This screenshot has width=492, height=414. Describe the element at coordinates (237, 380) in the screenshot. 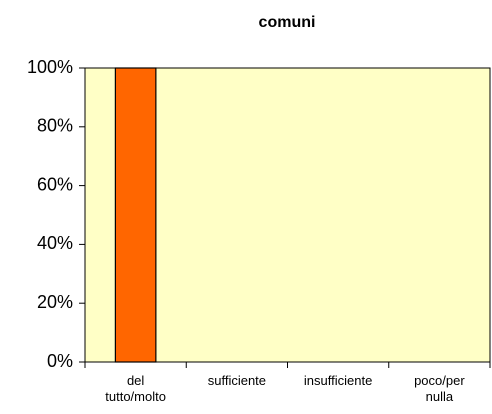

I see `x-tick-label: sufficiente` at that location.